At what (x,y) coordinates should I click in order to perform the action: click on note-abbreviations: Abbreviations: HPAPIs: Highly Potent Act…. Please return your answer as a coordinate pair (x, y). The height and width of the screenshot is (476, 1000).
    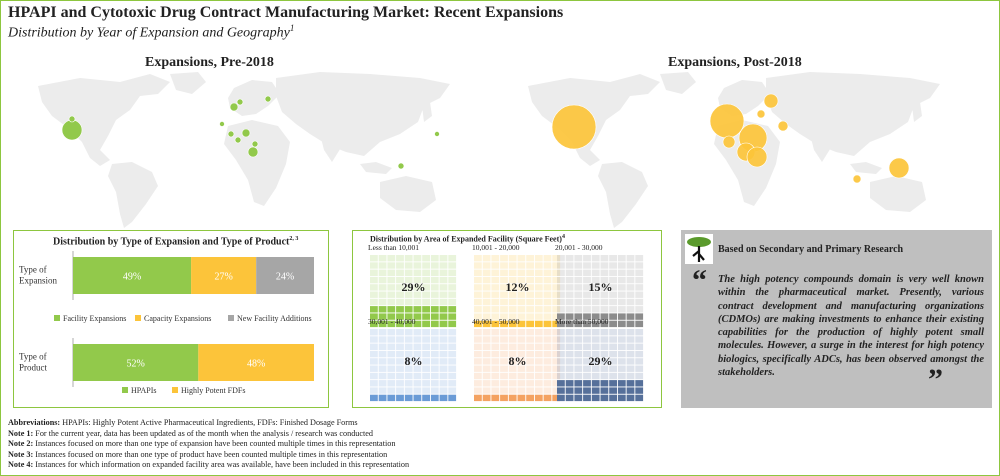
    Looking at the image, I should click on (183, 422).